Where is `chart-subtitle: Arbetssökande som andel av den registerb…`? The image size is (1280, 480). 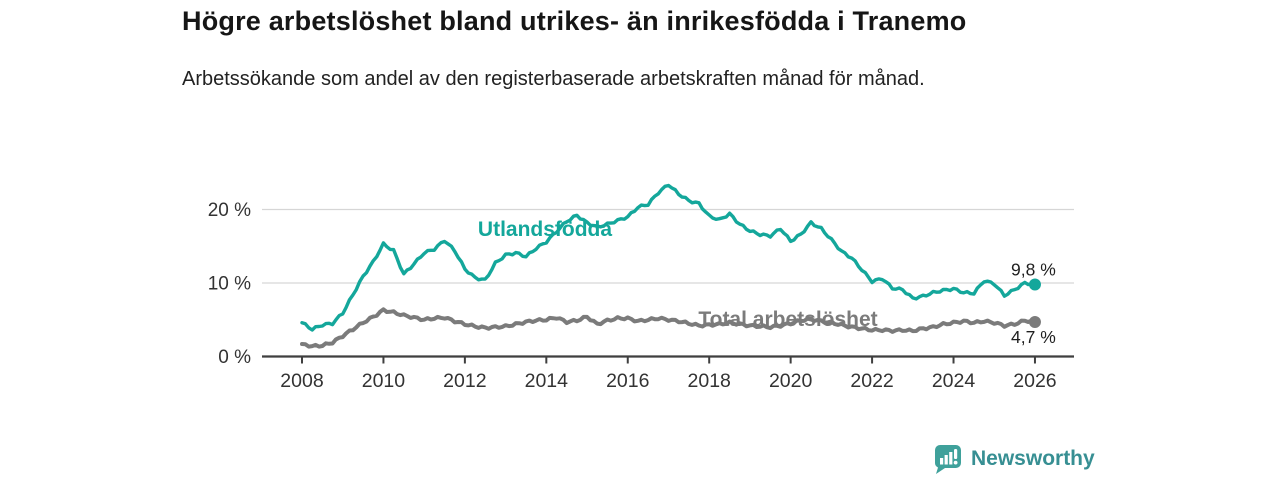 chart-subtitle: Arbetssökande som andel av den registerb… is located at coordinates (553, 79).